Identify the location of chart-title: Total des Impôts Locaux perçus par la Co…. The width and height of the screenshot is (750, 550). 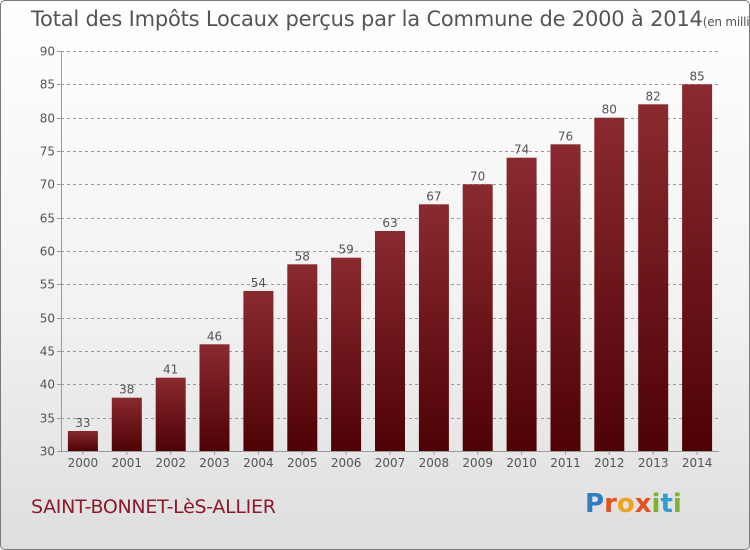
(390, 19).